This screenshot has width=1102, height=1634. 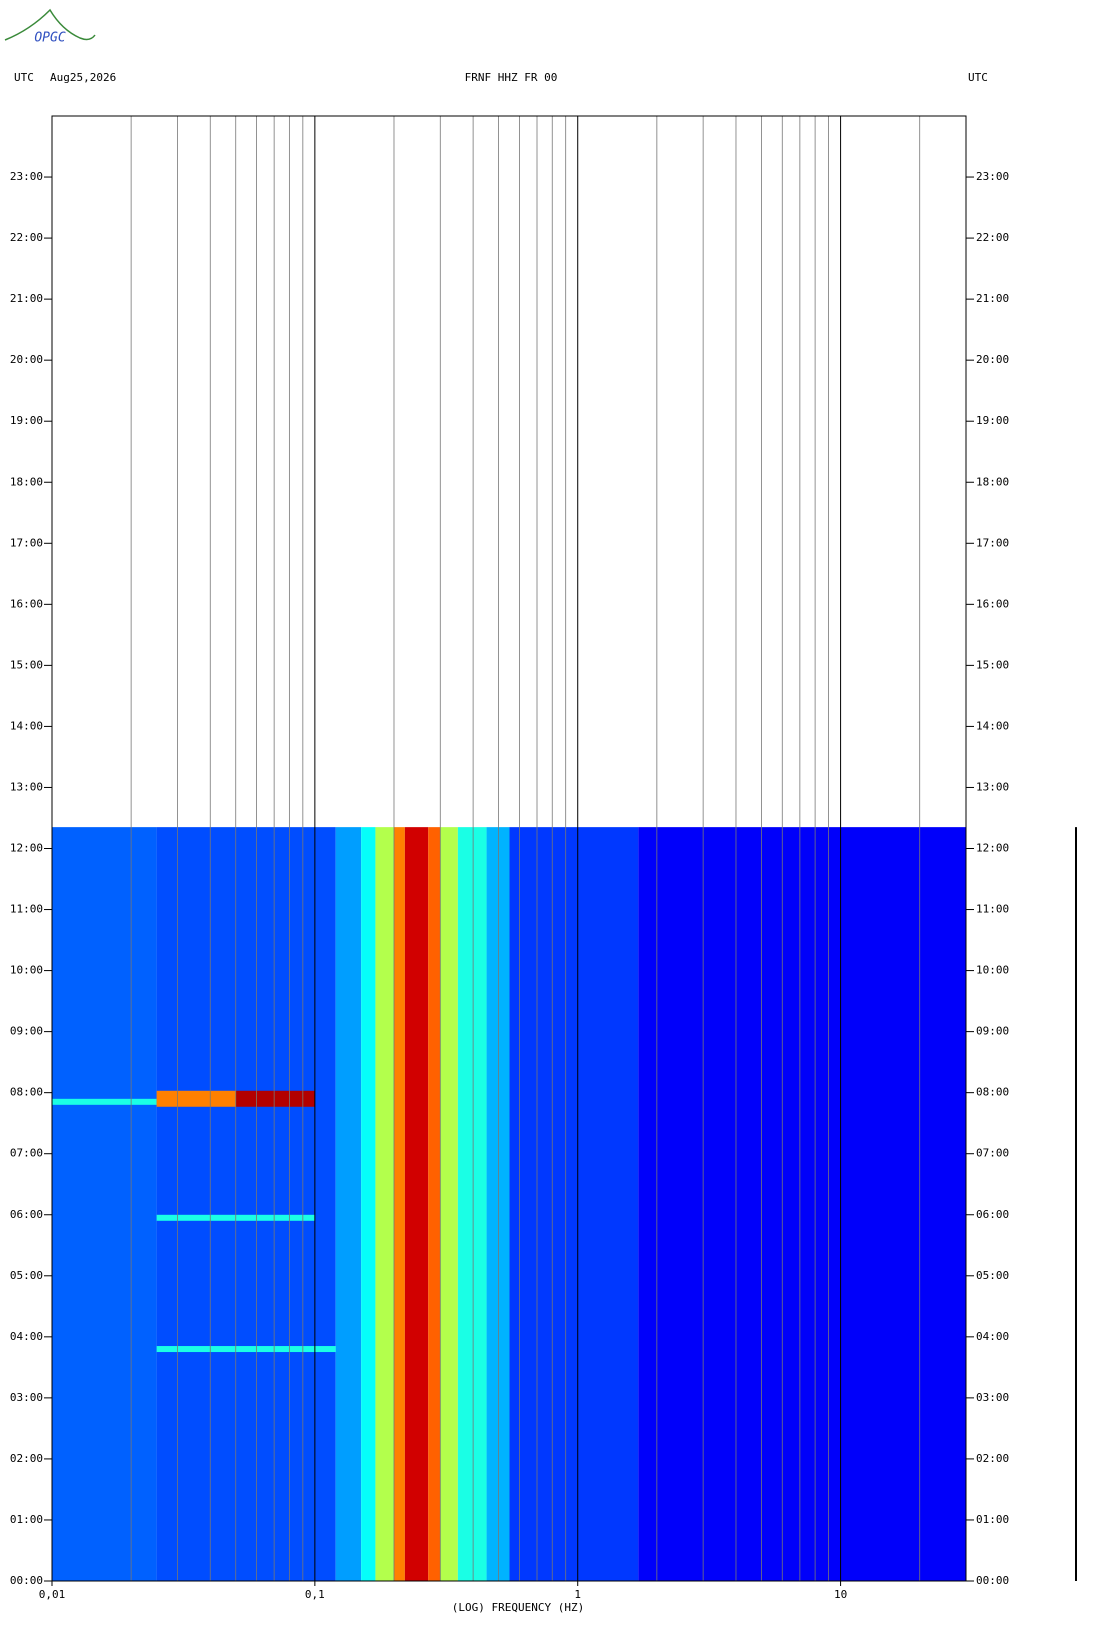 What do you see at coordinates (518, 1607) in the screenshot?
I see `x-axis-label: (LOG) FREQUENCY (HZ)` at bounding box center [518, 1607].